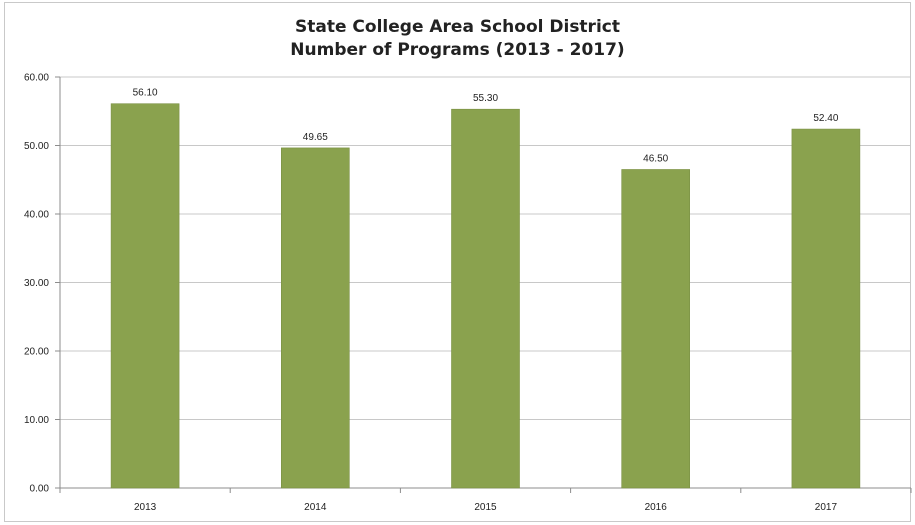 The width and height of the screenshot is (915, 525). I want to click on x-tick-label-2014: 2014, so click(315, 507).